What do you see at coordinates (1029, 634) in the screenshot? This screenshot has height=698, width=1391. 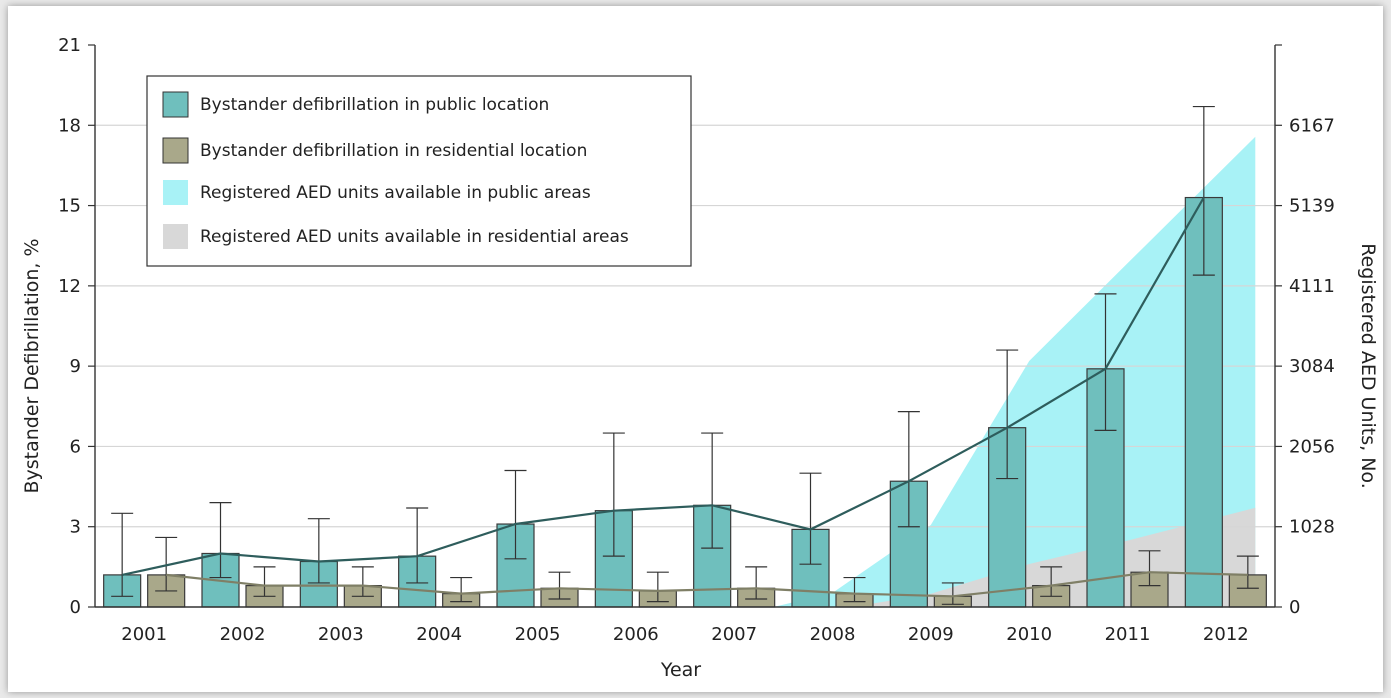 I see `x-tick-label: 2010` at bounding box center [1029, 634].